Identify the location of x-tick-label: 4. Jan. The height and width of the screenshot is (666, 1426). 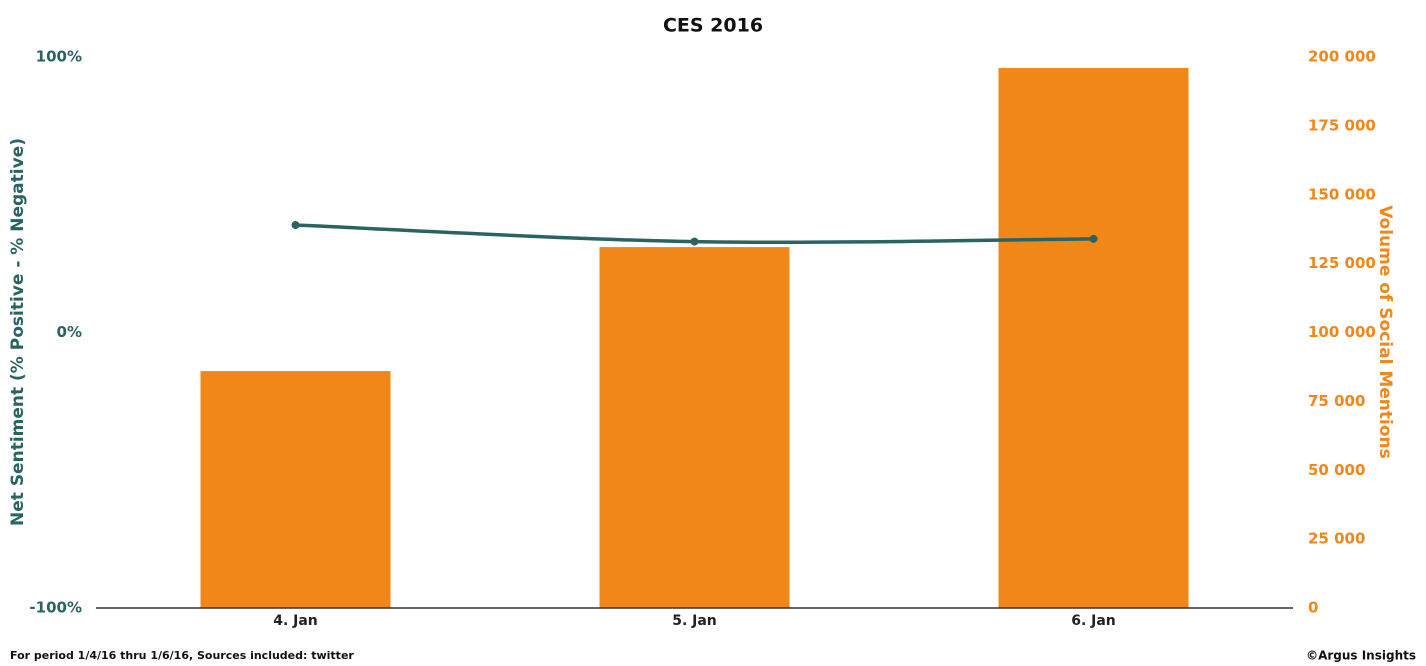
(295, 621).